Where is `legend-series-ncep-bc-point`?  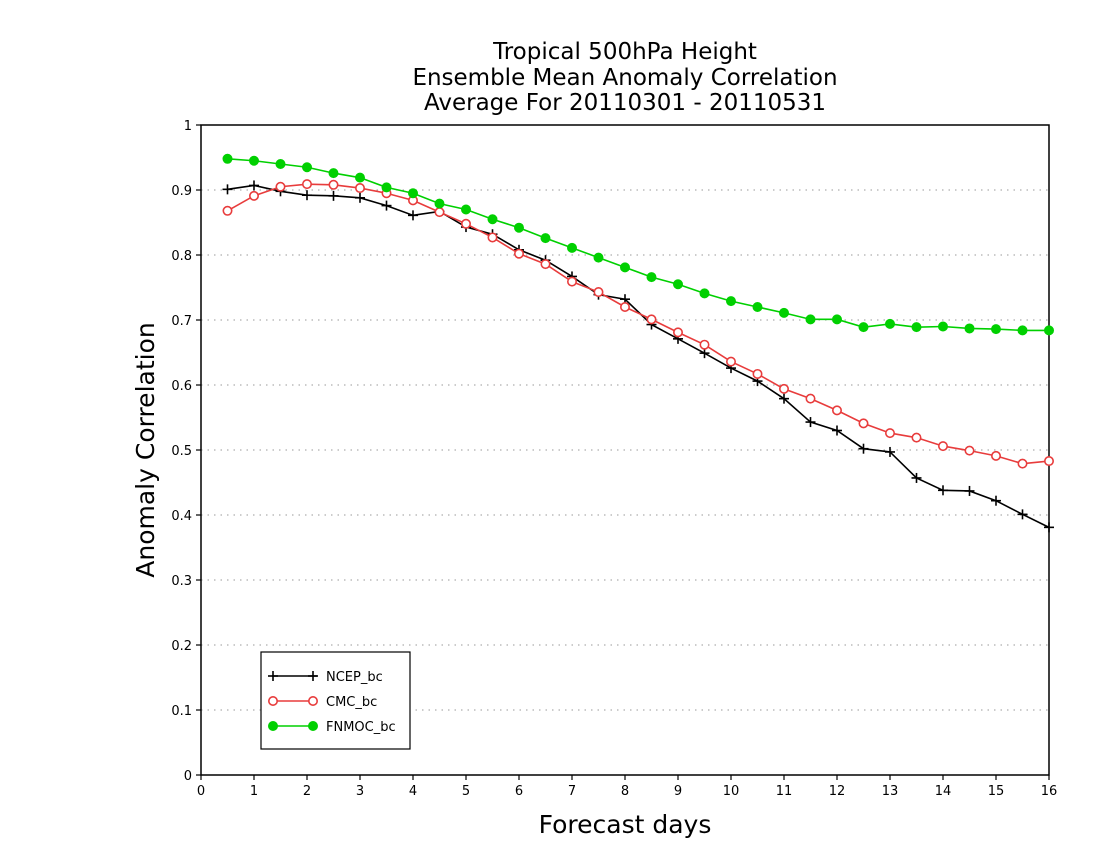 legend-series-ncep-bc-point is located at coordinates (273, 676).